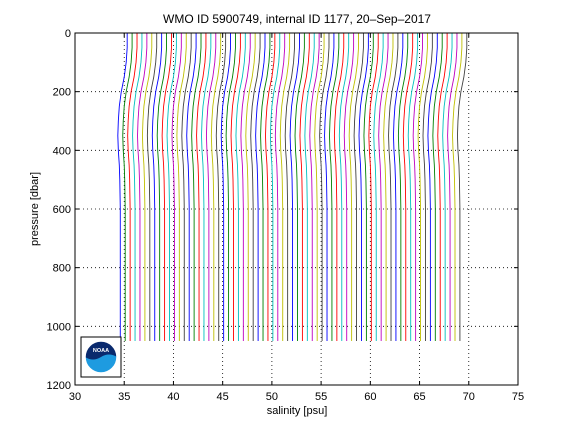 Image resolution: width=576 pixels, height=432 pixels. Describe the element at coordinates (272, 397) in the screenshot. I see `x-tick-label: 50` at that location.